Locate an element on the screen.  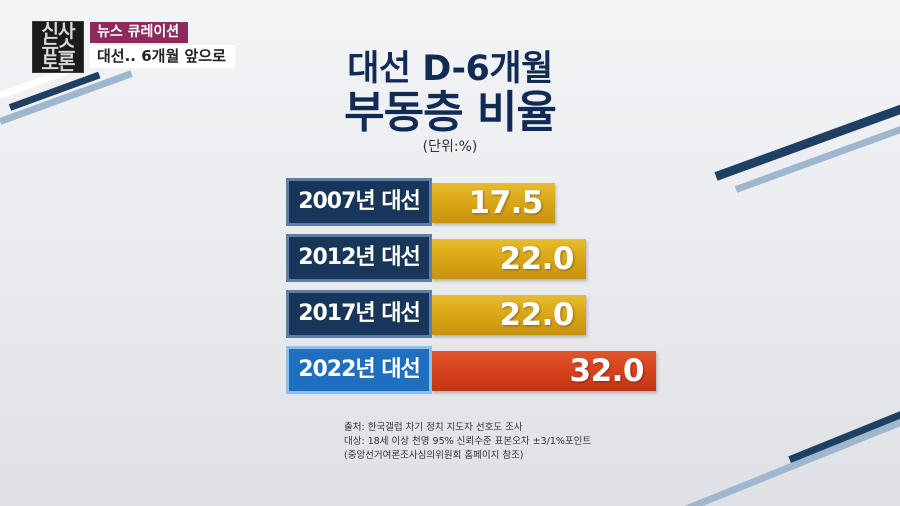
footnote-source: 출처: 한국갤럽 차기 정치 지도자 선호도 조사 is located at coordinates (433, 427).